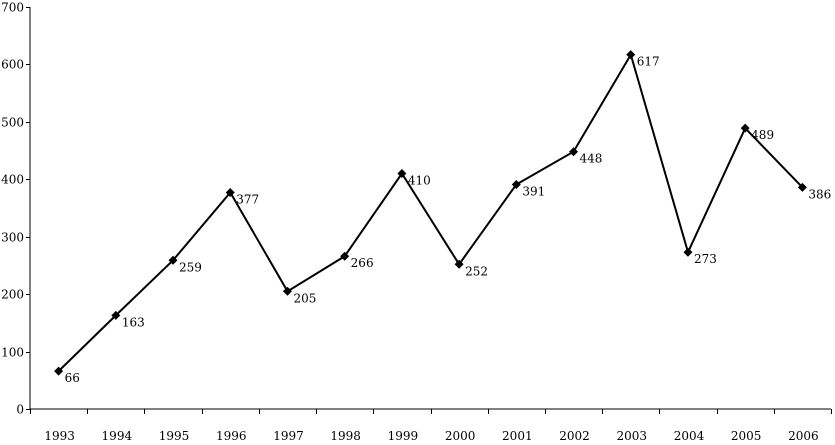 The height and width of the screenshot is (445, 835). Describe the element at coordinates (460, 436) in the screenshot. I see `x-tick-label: 2000` at that location.